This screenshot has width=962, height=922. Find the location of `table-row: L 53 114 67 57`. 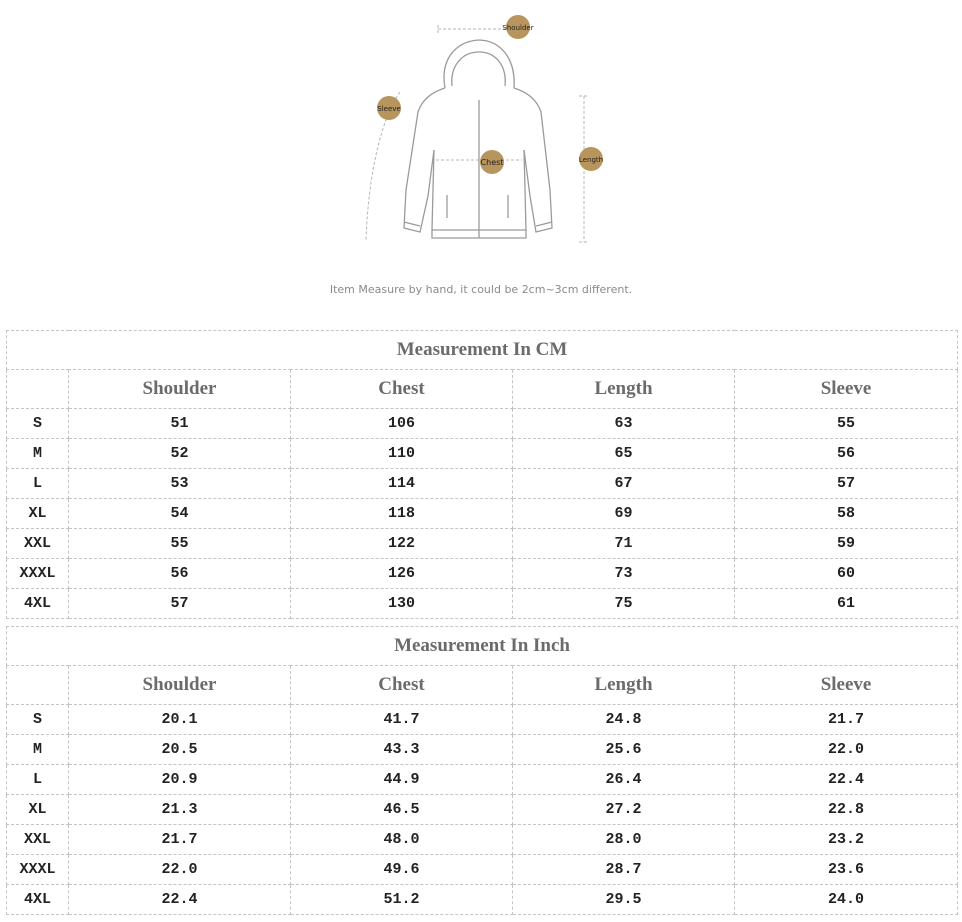

table-row: L 53 114 67 57 is located at coordinates (482, 483).